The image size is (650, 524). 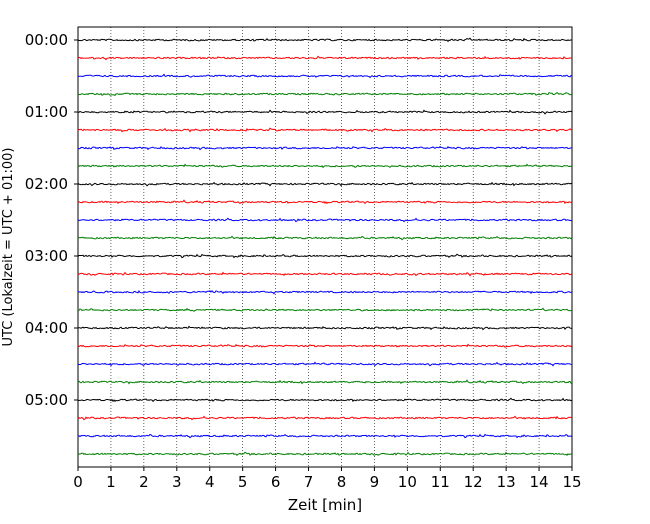 What do you see at coordinates (327, 479) in the screenshot?
I see `x-axis-ticks: 0 1 2 3 4 5 6 7 8 9 10 11 12 13 14 15` at bounding box center [327, 479].